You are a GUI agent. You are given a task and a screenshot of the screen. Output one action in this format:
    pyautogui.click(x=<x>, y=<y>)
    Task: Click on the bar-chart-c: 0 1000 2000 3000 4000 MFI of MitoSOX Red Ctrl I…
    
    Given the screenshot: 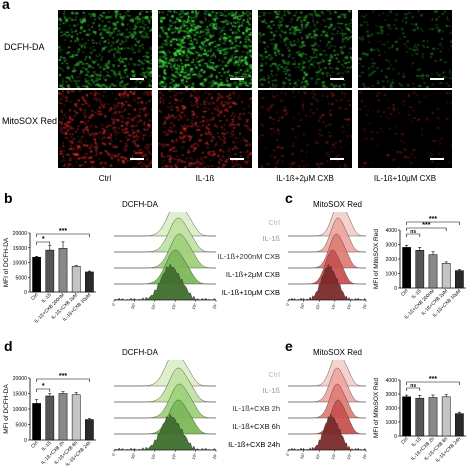 What is the action you would take?
    pyautogui.click(x=419, y=268)
    